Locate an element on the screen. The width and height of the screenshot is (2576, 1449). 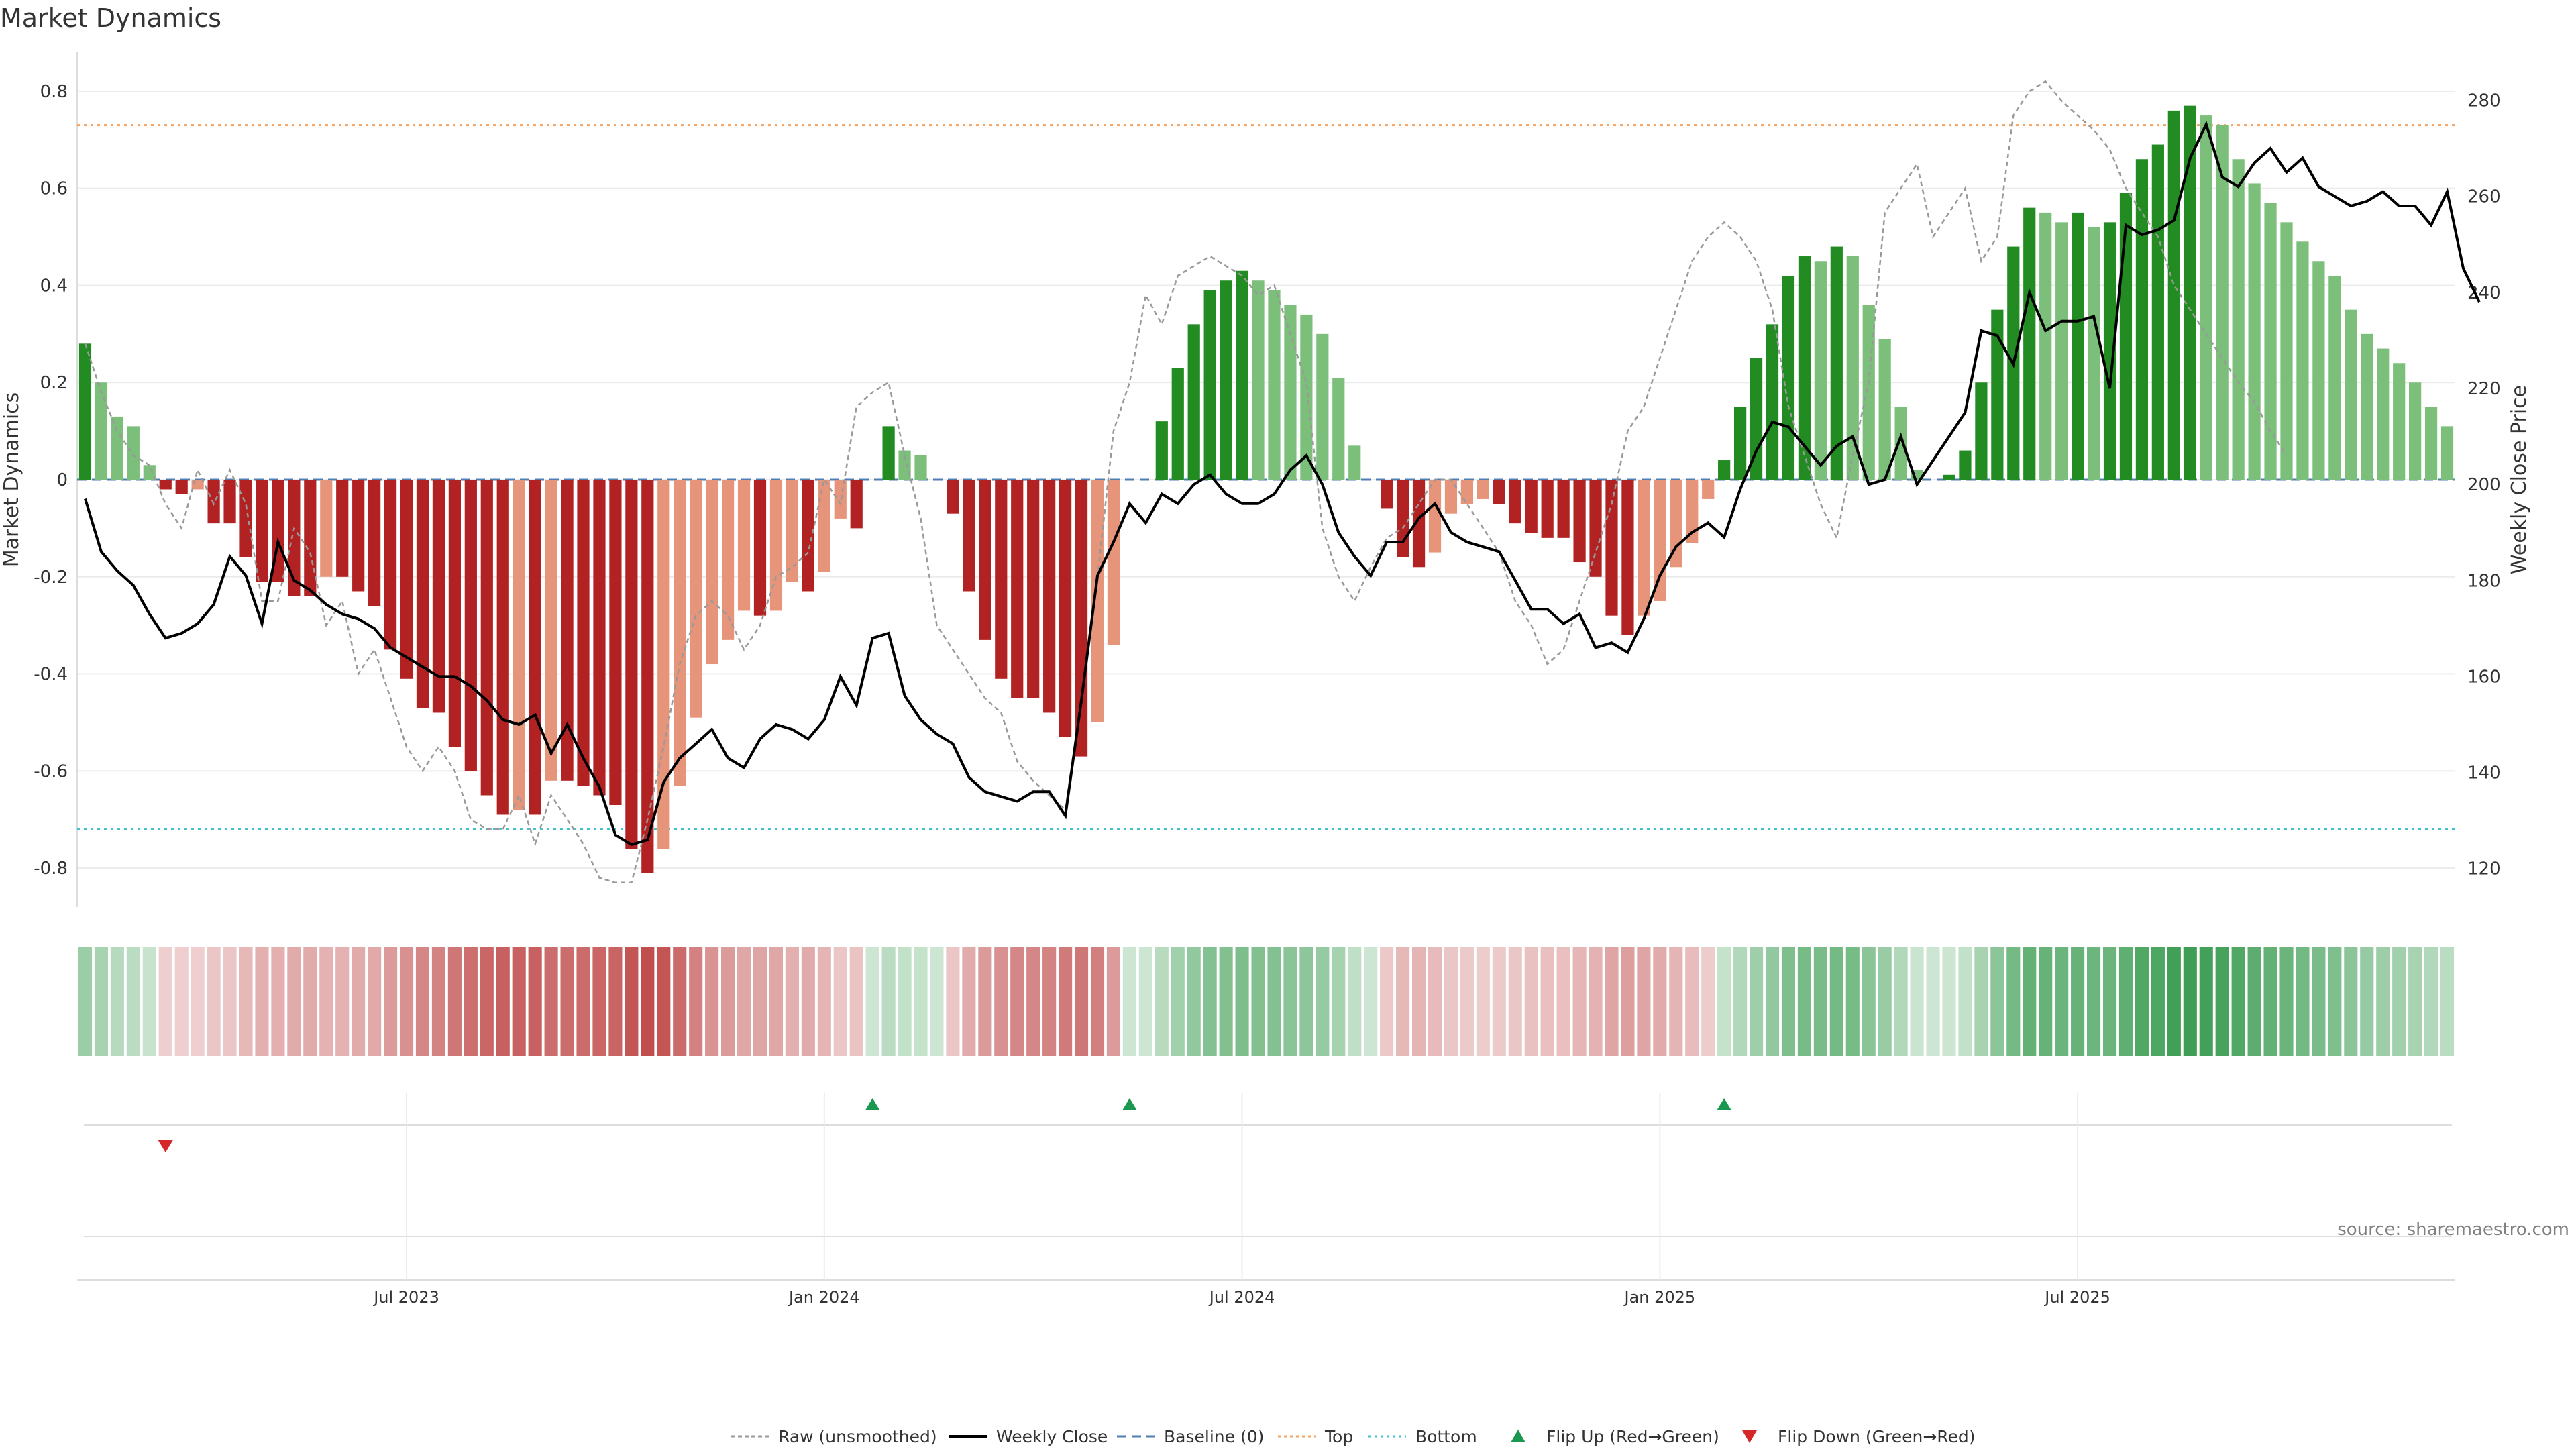
y-left-tick-label: 0.4 is located at coordinates (54, 286).